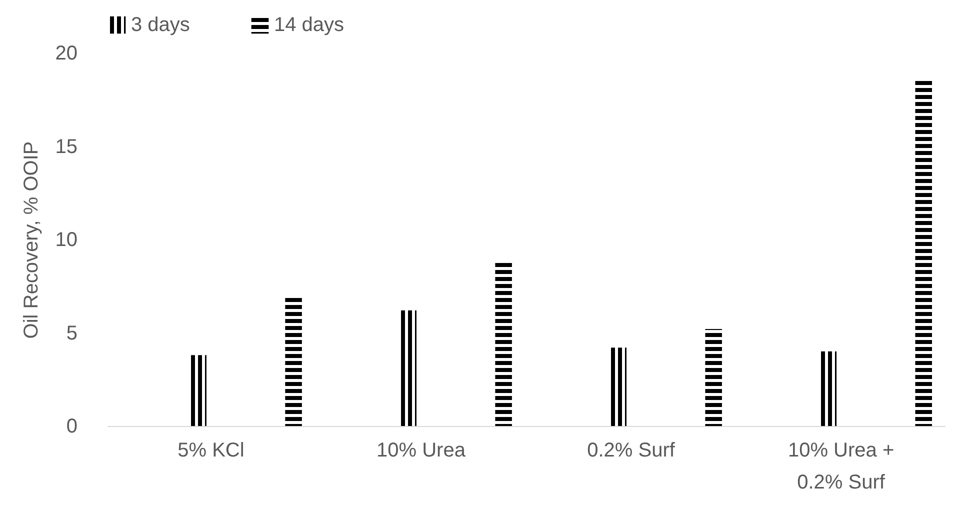  What do you see at coordinates (421, 451) in the screenshot?
I see `x-tick-label: 10% Urea` at bounding box center [421, 451].